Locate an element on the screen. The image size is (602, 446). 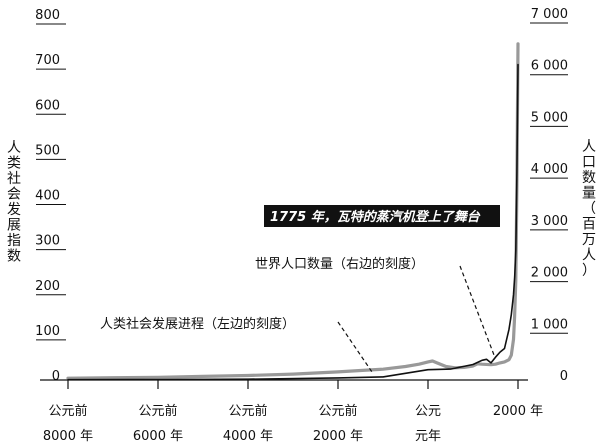
left-tick-label: 200 is located at coordinates (47, 286).